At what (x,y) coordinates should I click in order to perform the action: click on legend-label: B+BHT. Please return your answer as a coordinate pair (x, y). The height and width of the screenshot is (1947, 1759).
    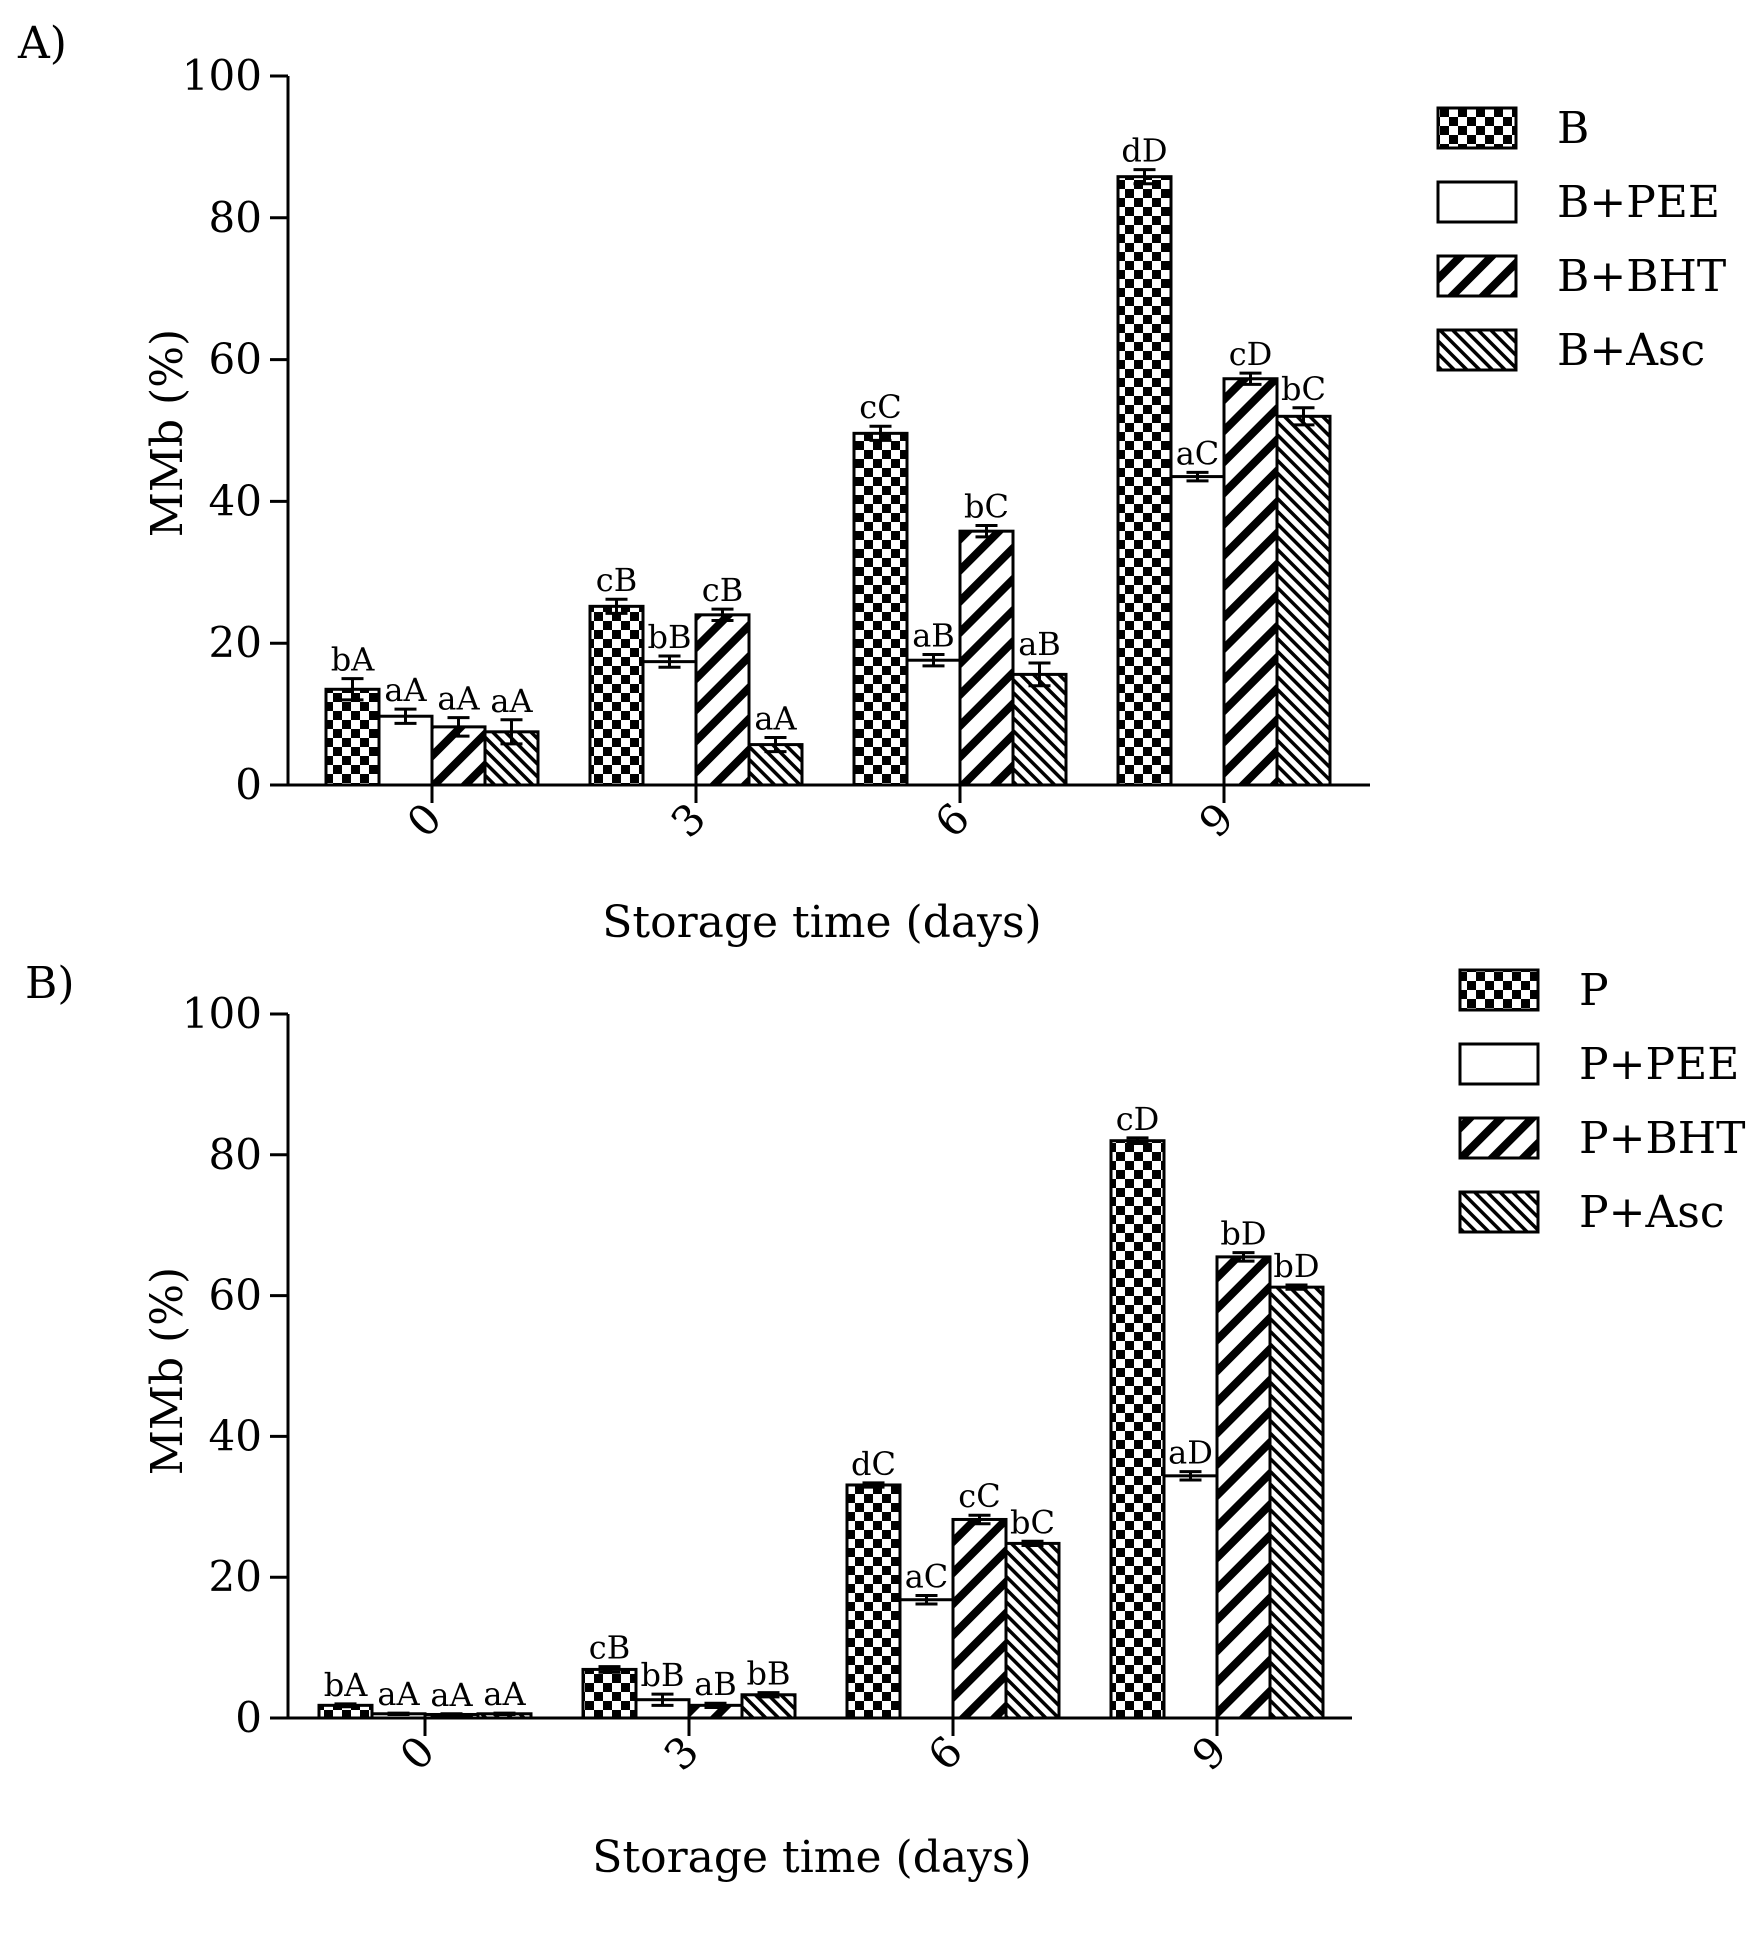
    Looking at the image, I should click on (1641, 276).